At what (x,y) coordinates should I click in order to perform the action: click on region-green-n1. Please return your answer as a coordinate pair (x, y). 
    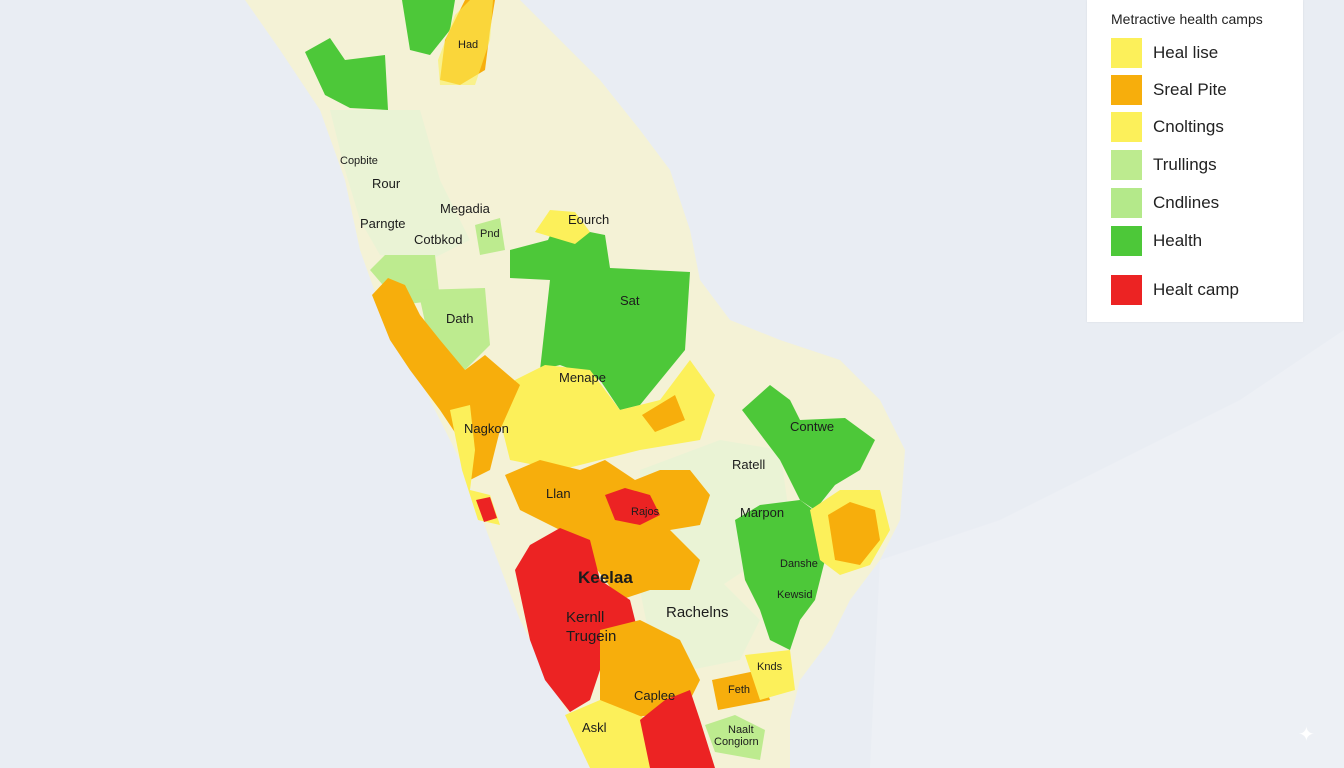
    Looking at the image, I should click on (428, 27).